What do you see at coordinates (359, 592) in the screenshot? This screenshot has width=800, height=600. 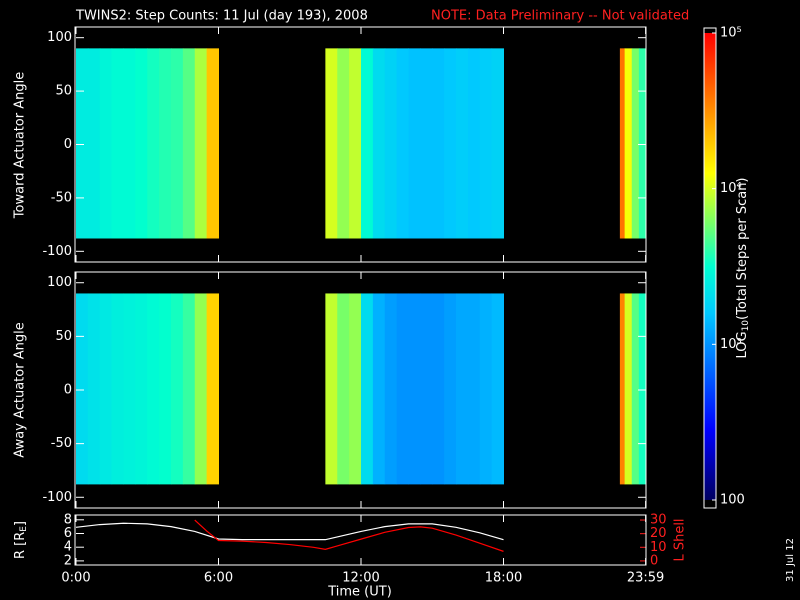 I see `x-axis-label: Time (UT)` at bounding box center [359, 592].